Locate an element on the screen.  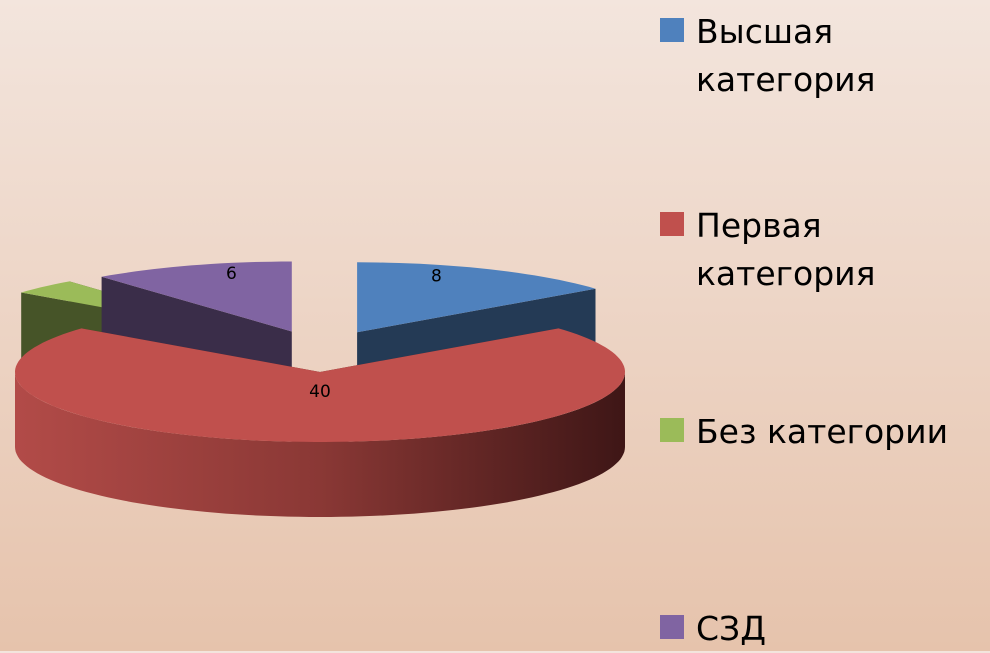
data-label: 40 is located at coordinates (320, 392).